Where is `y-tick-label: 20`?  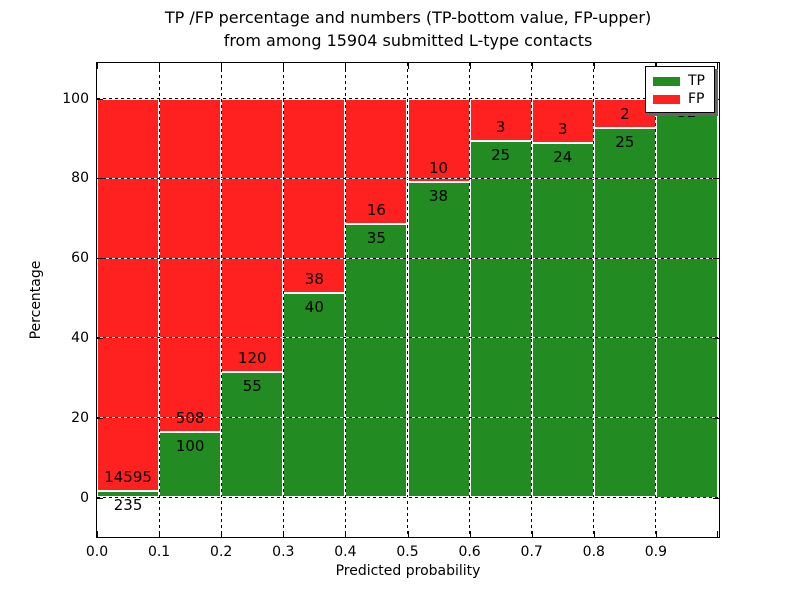
y-tick-label: 20 is located at coordinates (80, 417).